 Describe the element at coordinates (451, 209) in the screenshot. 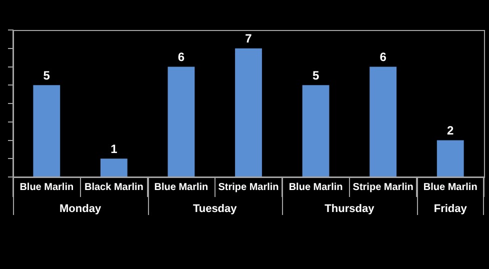

I see `text: Friday` at that location.